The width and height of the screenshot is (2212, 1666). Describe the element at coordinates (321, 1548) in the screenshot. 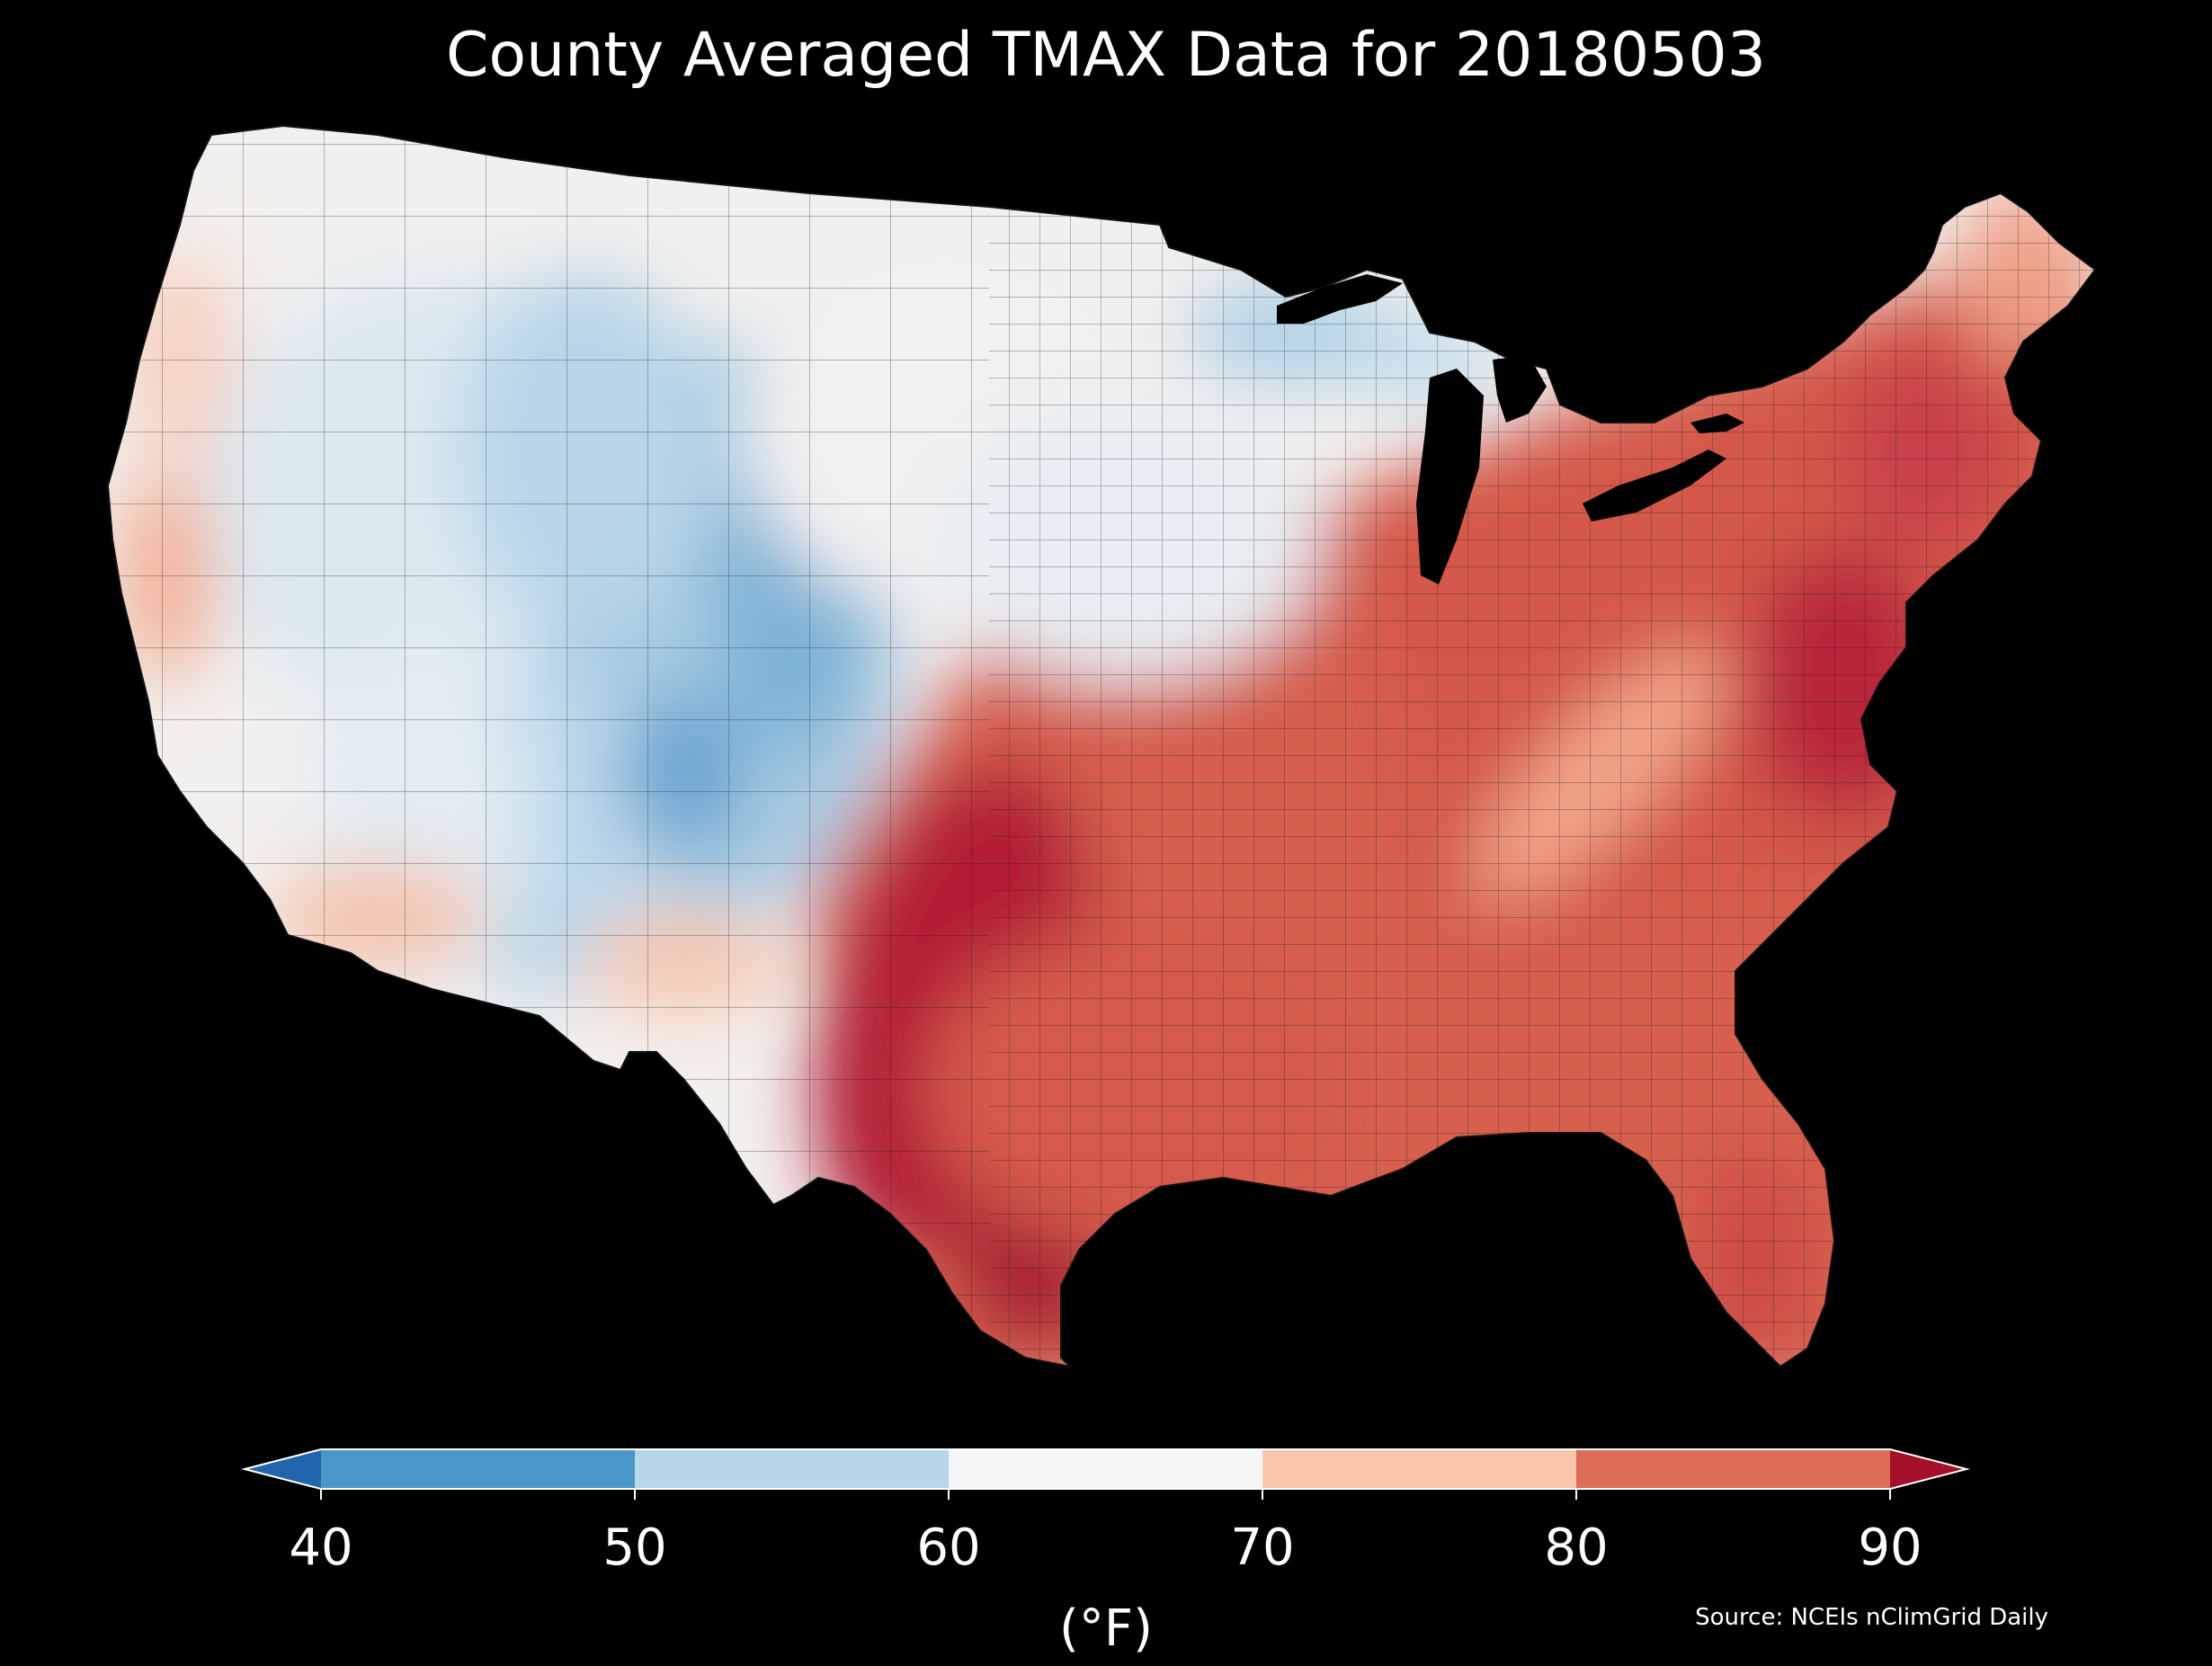

I see `colorbar-tick-label: 40` at that location.